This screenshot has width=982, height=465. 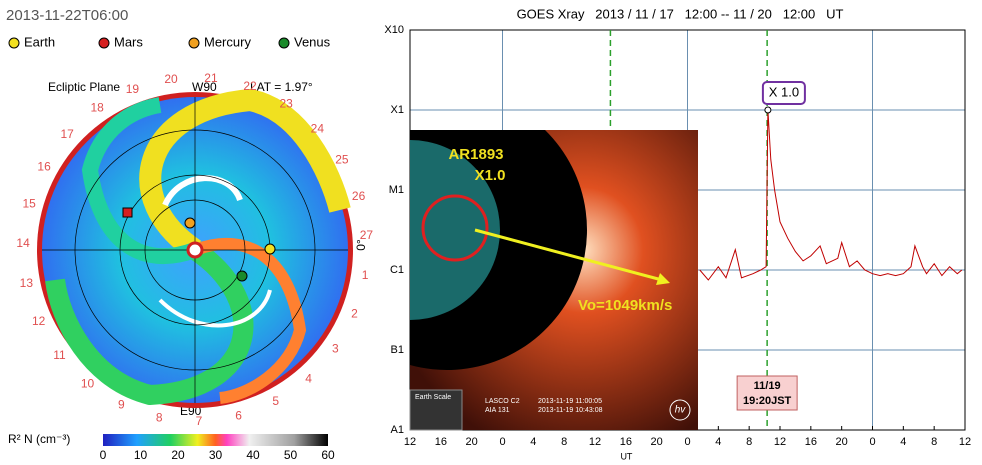 I want to click on rim-number: 27, so click(x=367, y=235).